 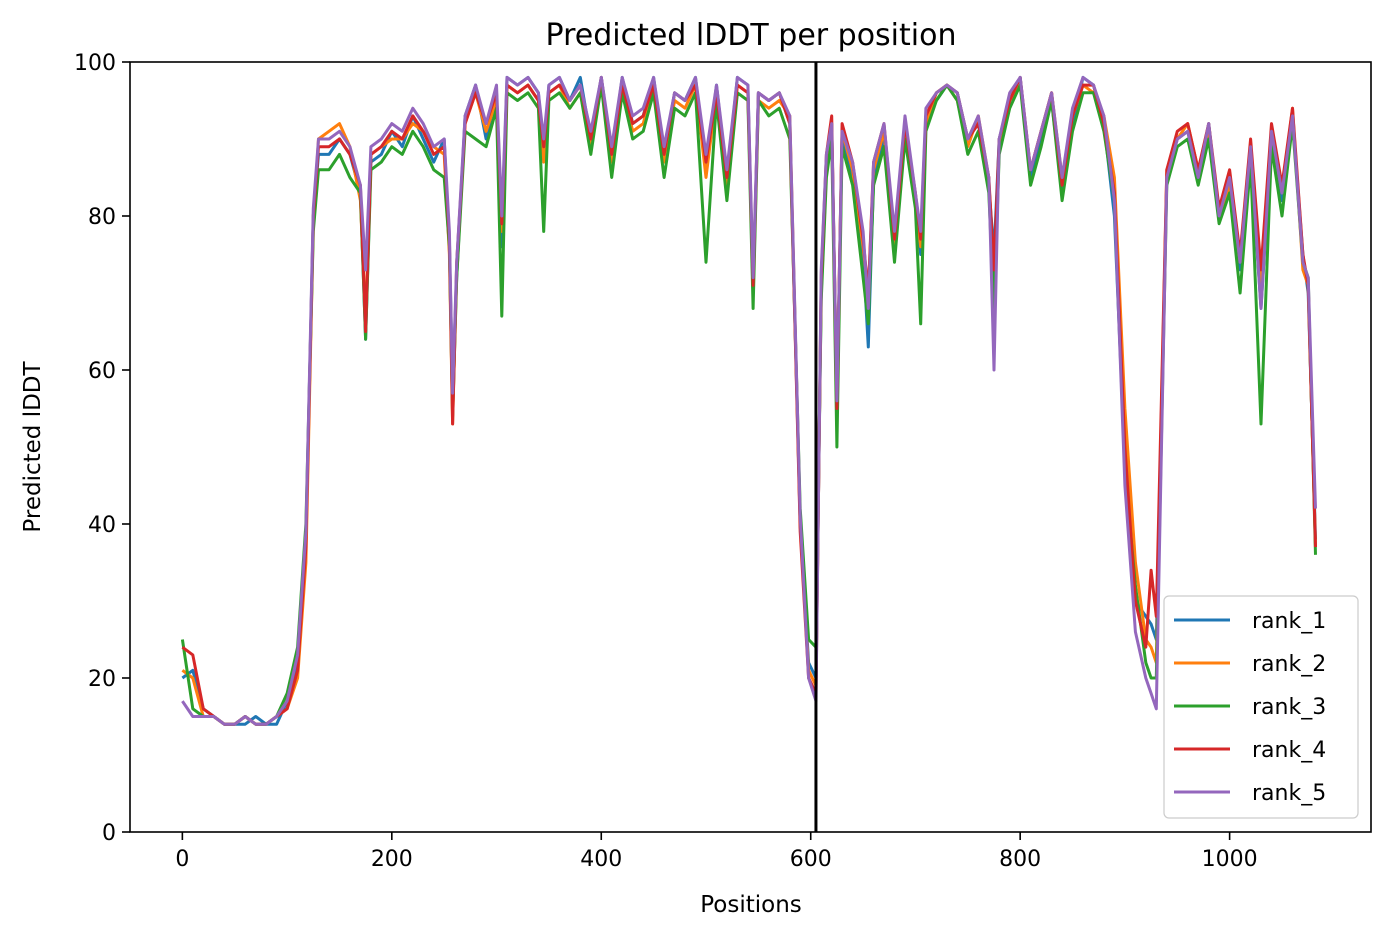 I want to click on y-tick-label: 20, so click(x=102, y=679).